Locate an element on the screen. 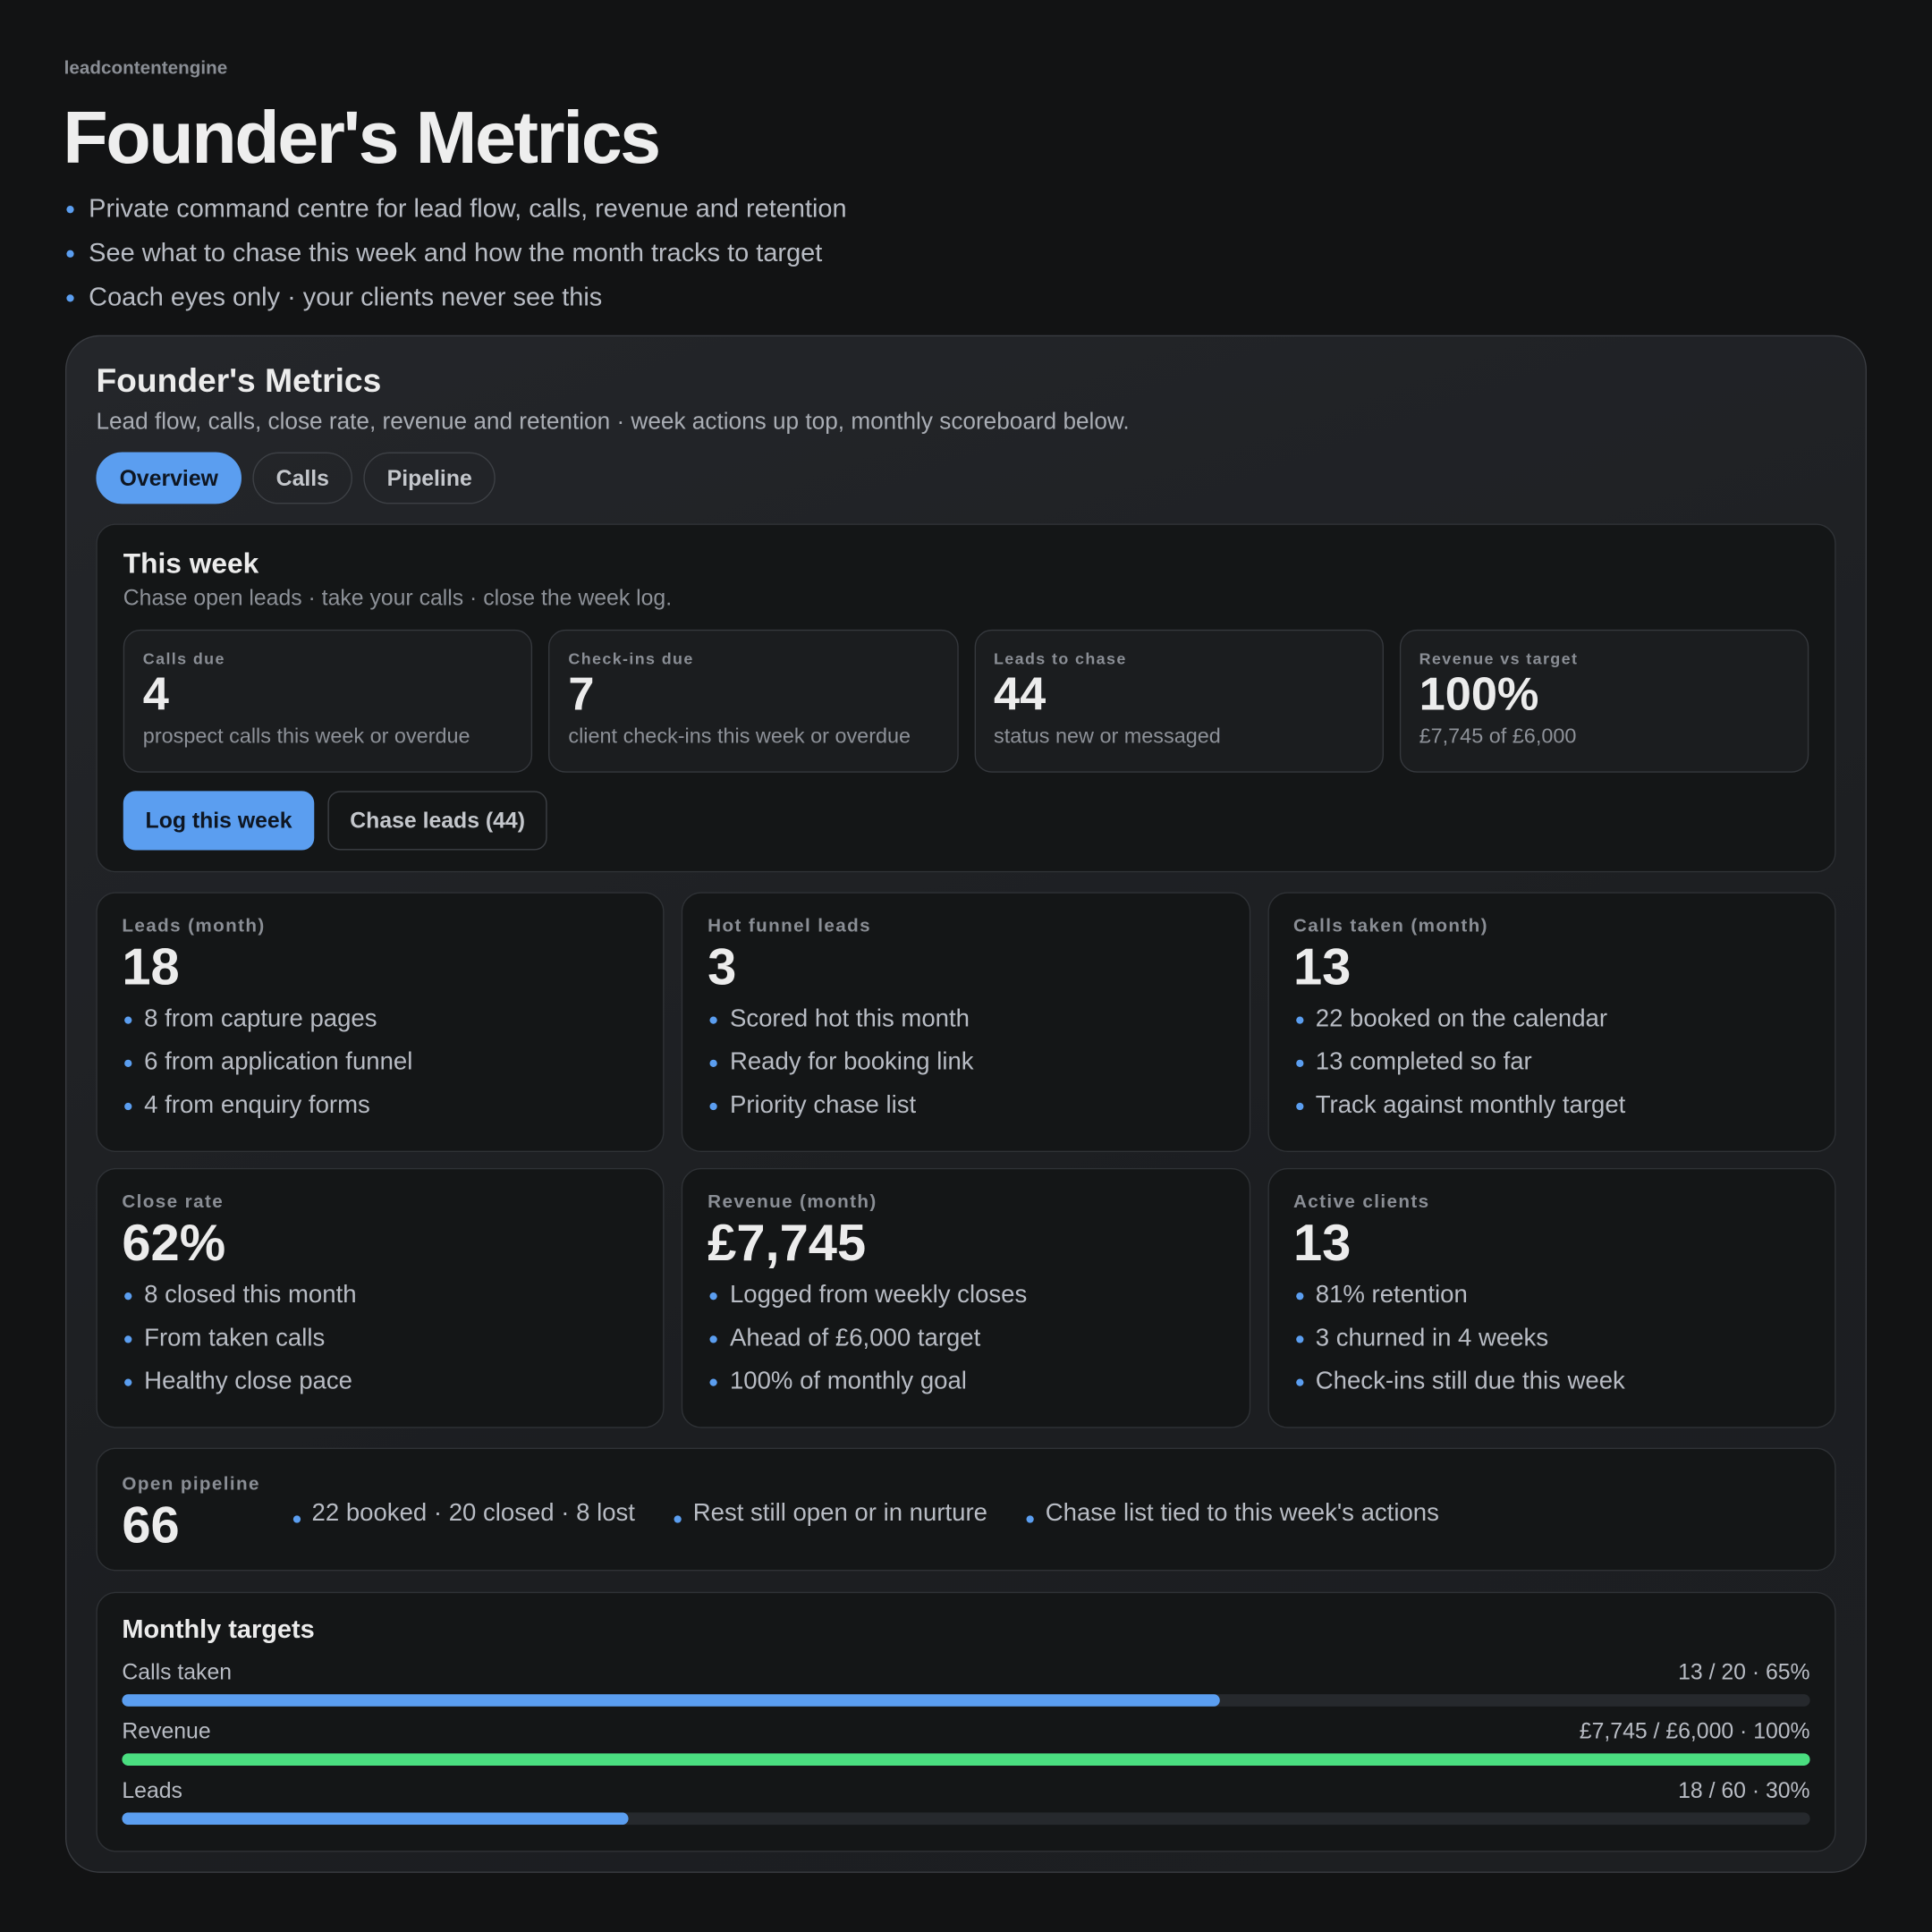  target-label: Leads is located at coordinates (152, 1790).